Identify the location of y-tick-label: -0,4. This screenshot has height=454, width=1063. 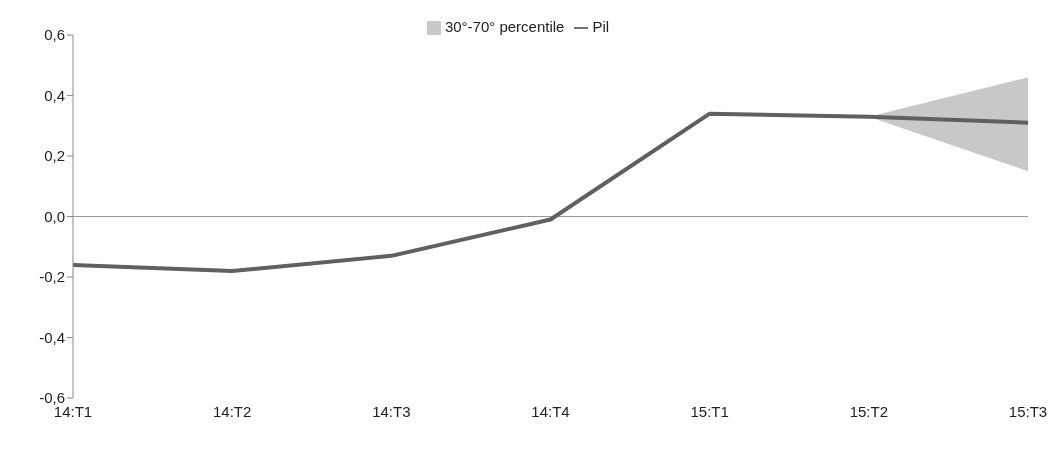
(52, 337).